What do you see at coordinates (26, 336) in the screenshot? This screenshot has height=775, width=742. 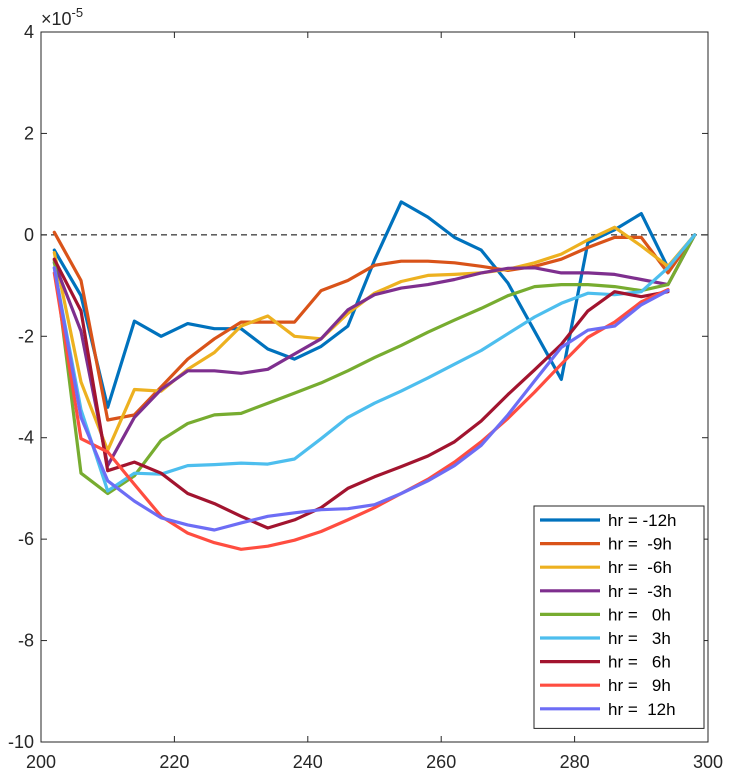 I see `y-tick-label: -2` at bounding box center [26, 336].